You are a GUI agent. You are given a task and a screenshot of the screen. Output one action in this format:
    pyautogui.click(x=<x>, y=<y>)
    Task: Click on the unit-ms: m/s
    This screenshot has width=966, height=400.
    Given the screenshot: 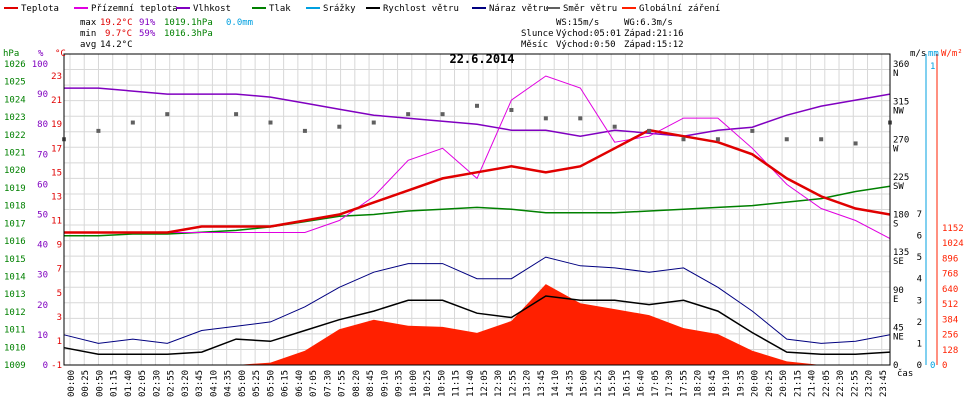 What is the action you would take?
    pyautogui.click(x=918, y=54)
    